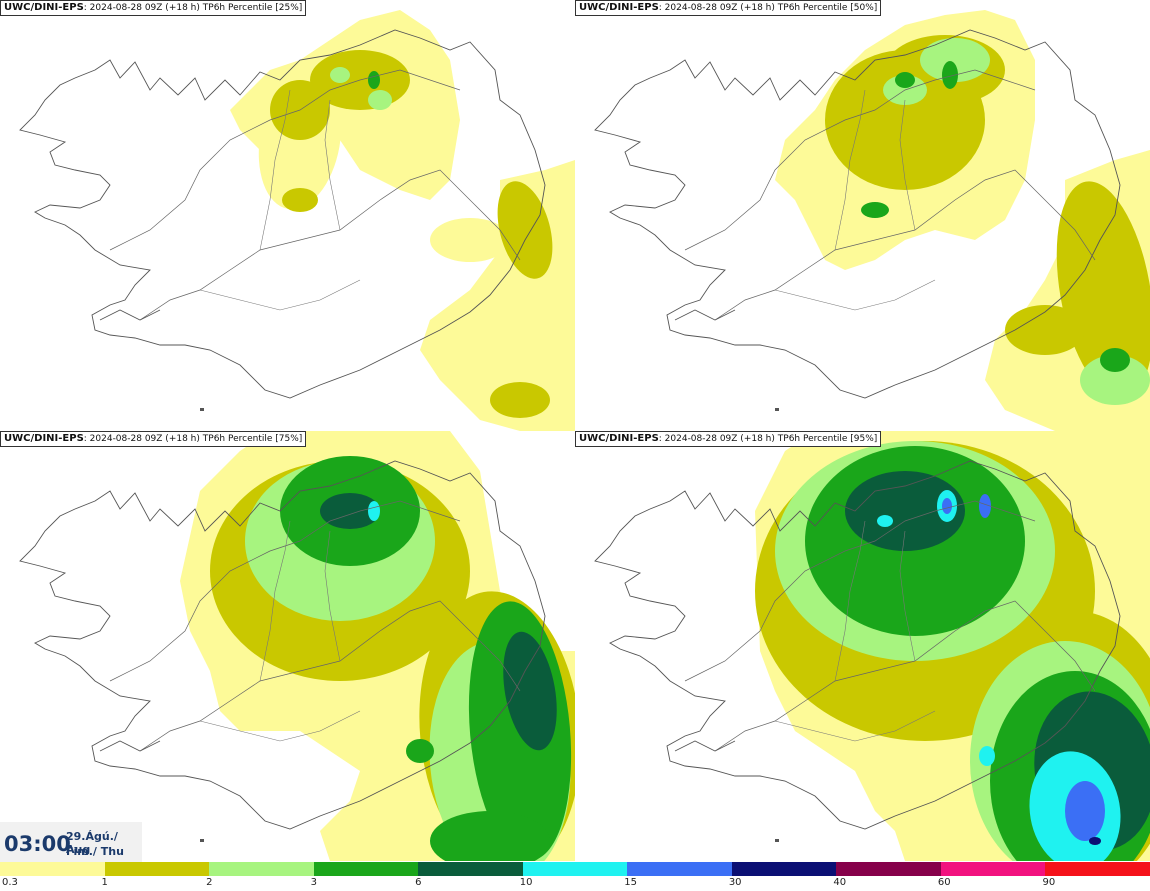  Describe the element at coordinates (37, 844) in the screenshot. I see `valid-time: 03:00` at that location.